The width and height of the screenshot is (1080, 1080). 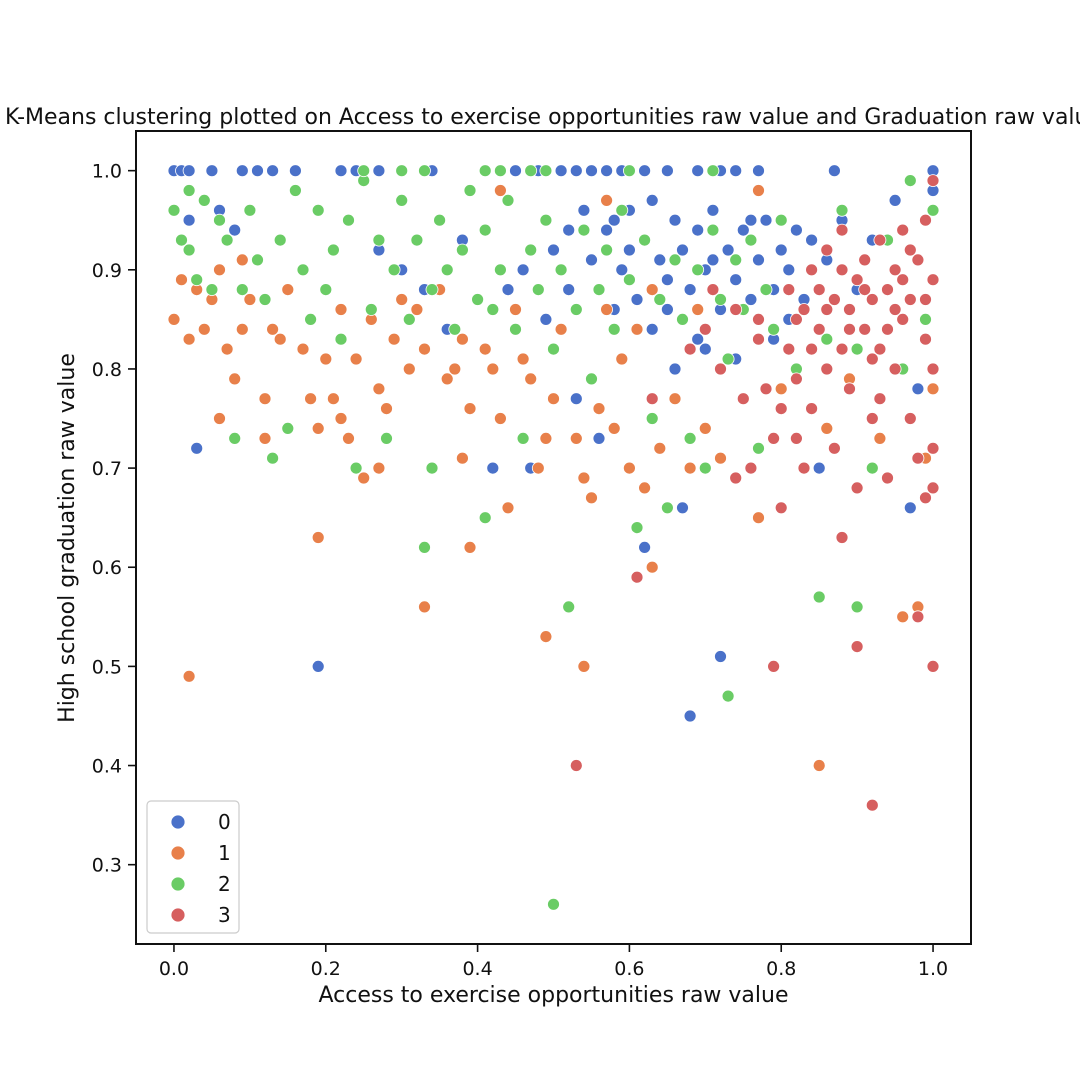 I want to click on y-tick-label: 0.4, so click(x=107, y=767).